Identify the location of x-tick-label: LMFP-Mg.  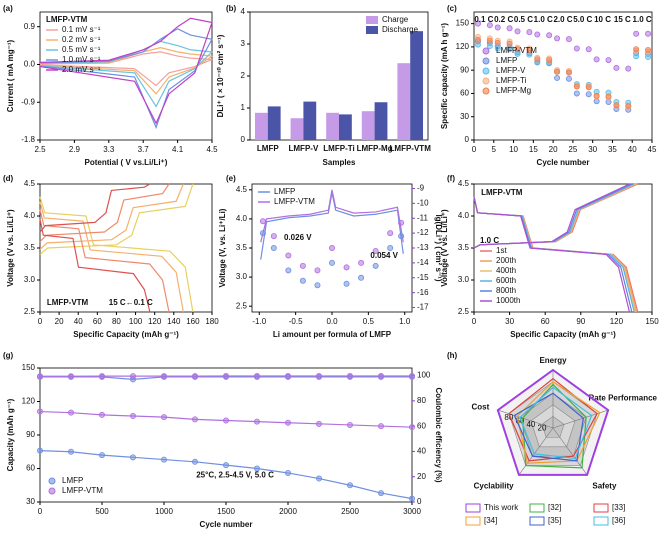
(375, 148).